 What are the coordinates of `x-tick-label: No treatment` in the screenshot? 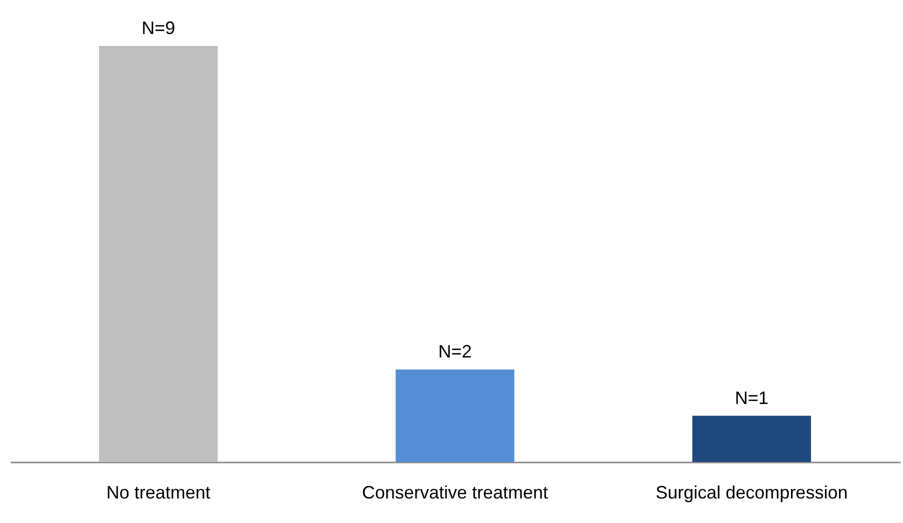 It's located at (158, 492).